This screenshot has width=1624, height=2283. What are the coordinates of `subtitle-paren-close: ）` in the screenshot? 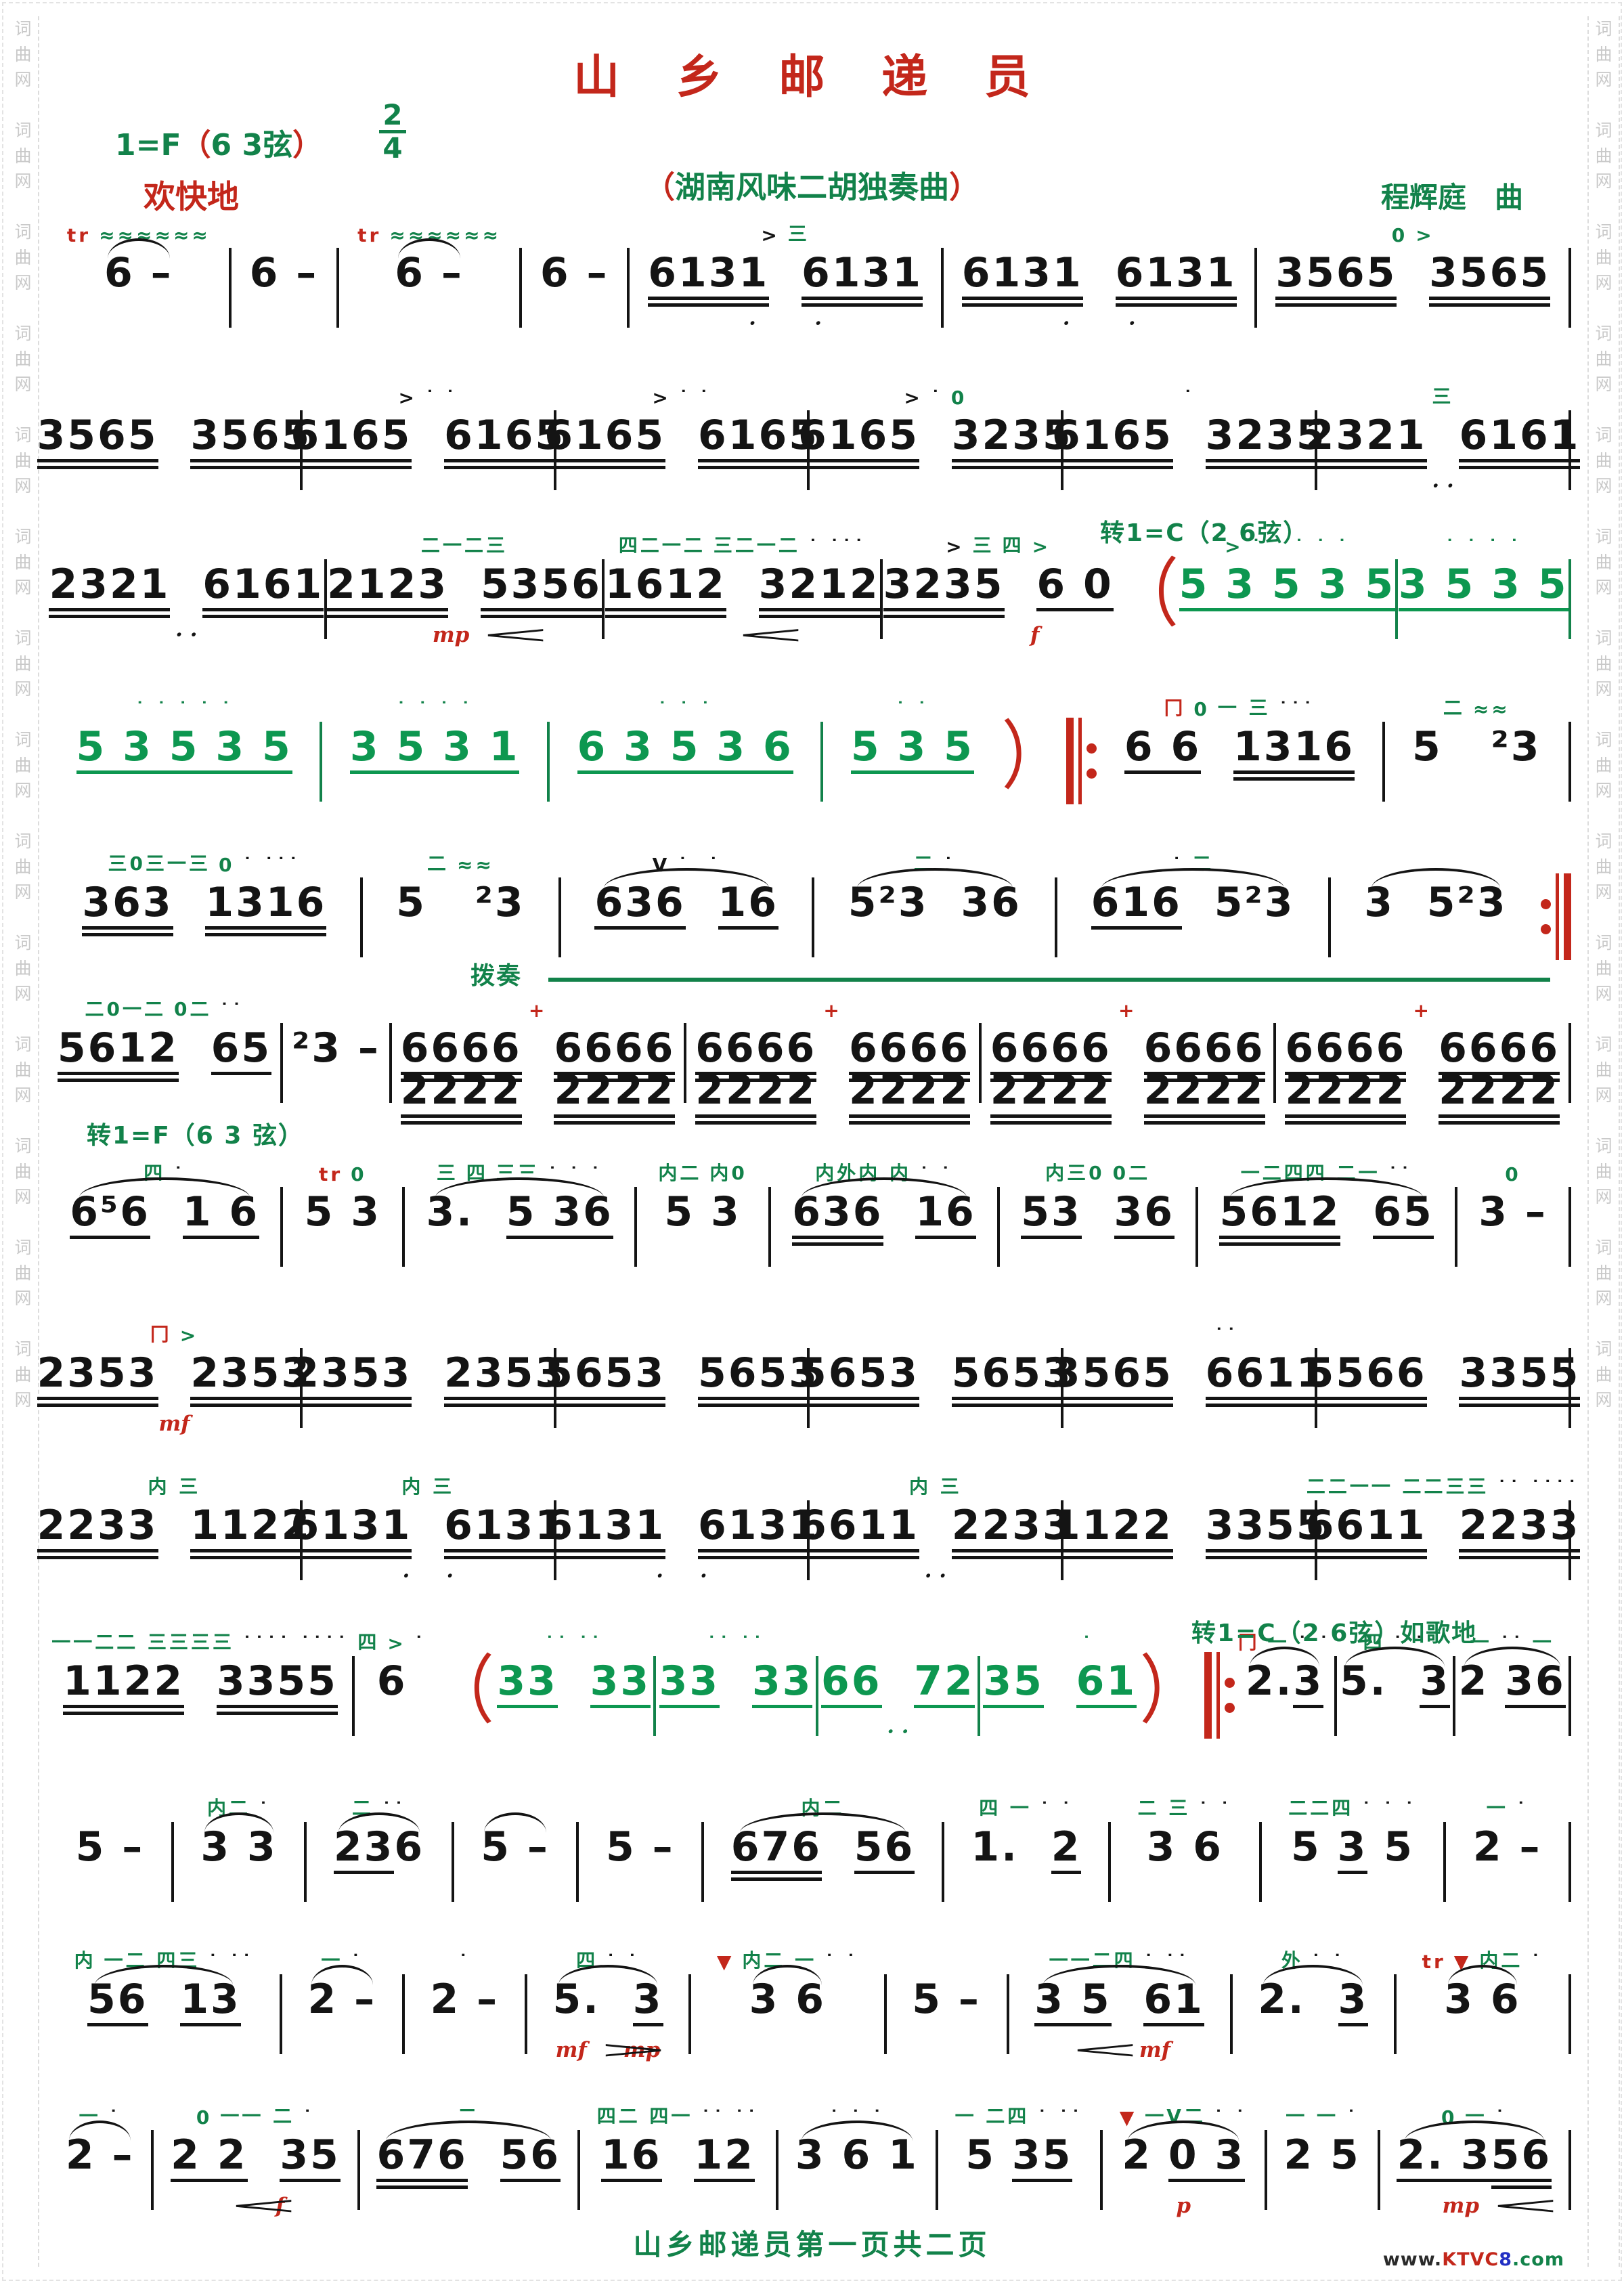 It's located at (964, 187).